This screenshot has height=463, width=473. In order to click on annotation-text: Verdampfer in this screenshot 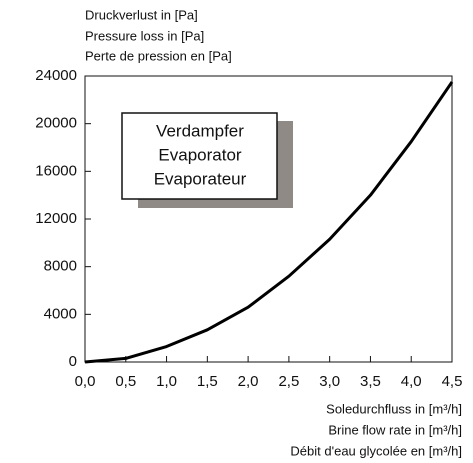, I will do `click(200, 130)`.